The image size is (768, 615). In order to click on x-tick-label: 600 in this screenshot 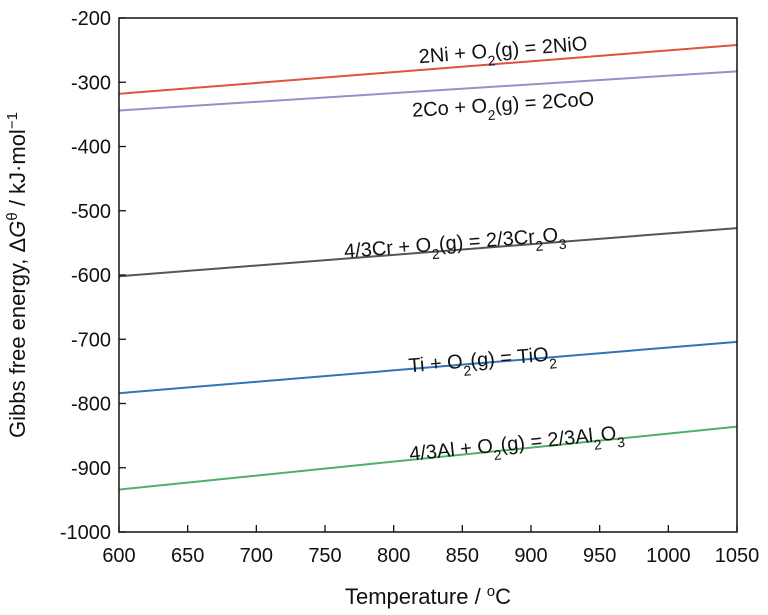, I will do `click(118, 556)`.